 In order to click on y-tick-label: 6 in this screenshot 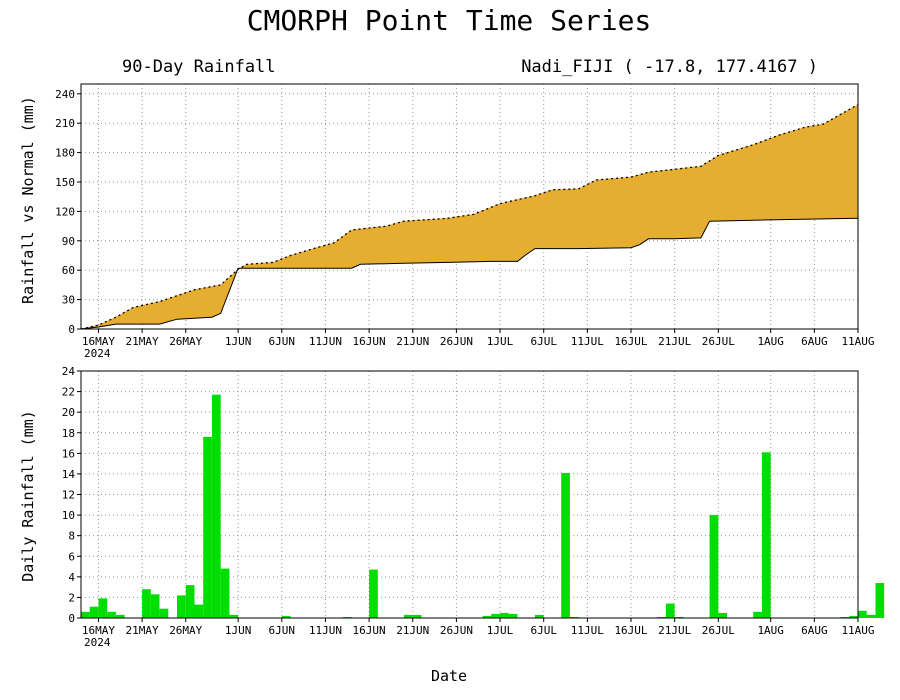, I will do `click(71, 556)`.